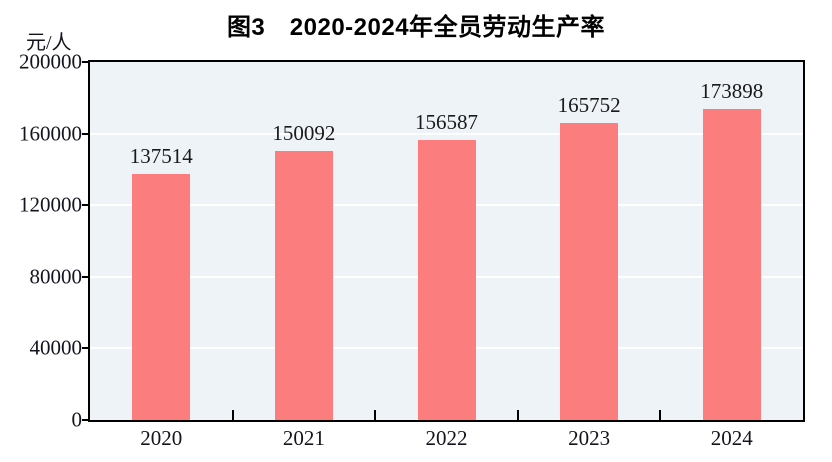 This screenshot has width=832, height=462. What do you see at coordinates (161, 155) in the screenshot?
I see `bar-value-label-2020: 137514` at bounding box center [161, 155].